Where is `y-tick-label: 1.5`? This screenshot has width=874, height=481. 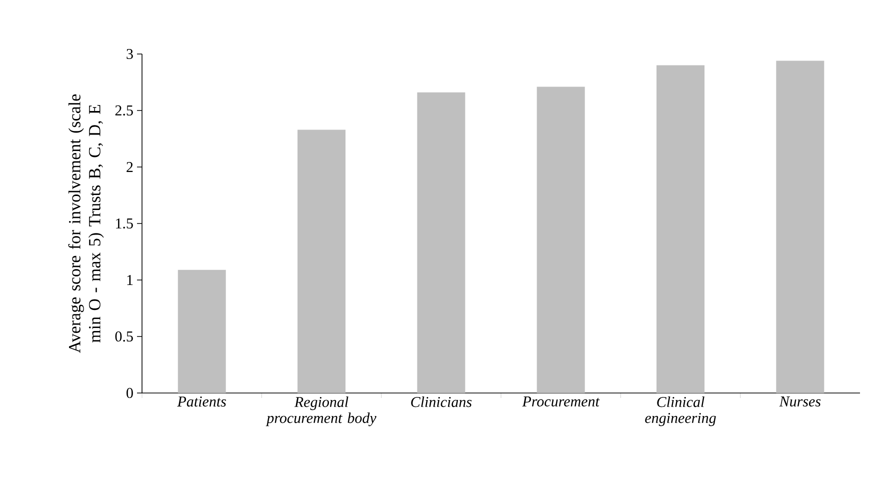 y-tick-label: 1.5 is located at coordinates (124, 223).